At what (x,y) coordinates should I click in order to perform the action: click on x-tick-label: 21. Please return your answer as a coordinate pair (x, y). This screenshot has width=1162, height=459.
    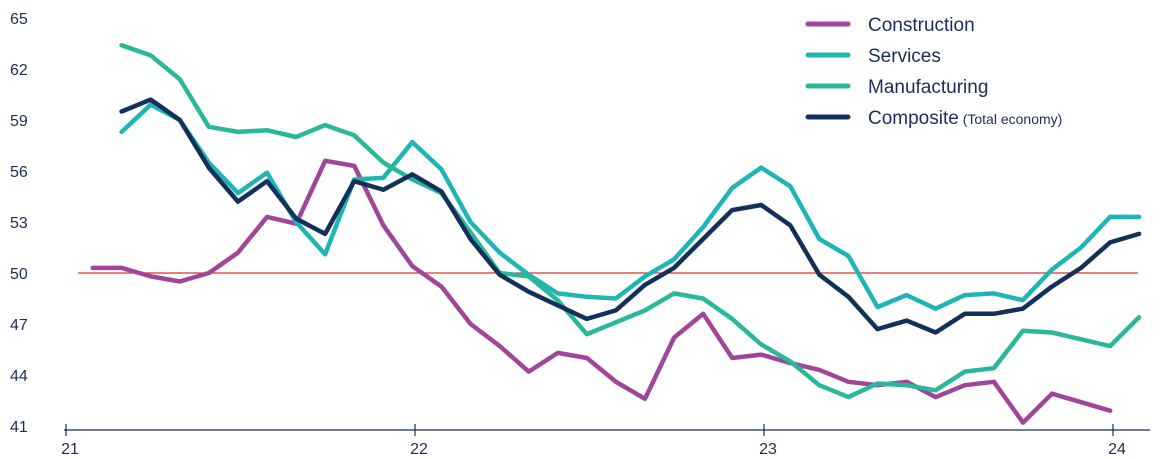
    Looking at the image, I should click on (70, 449).